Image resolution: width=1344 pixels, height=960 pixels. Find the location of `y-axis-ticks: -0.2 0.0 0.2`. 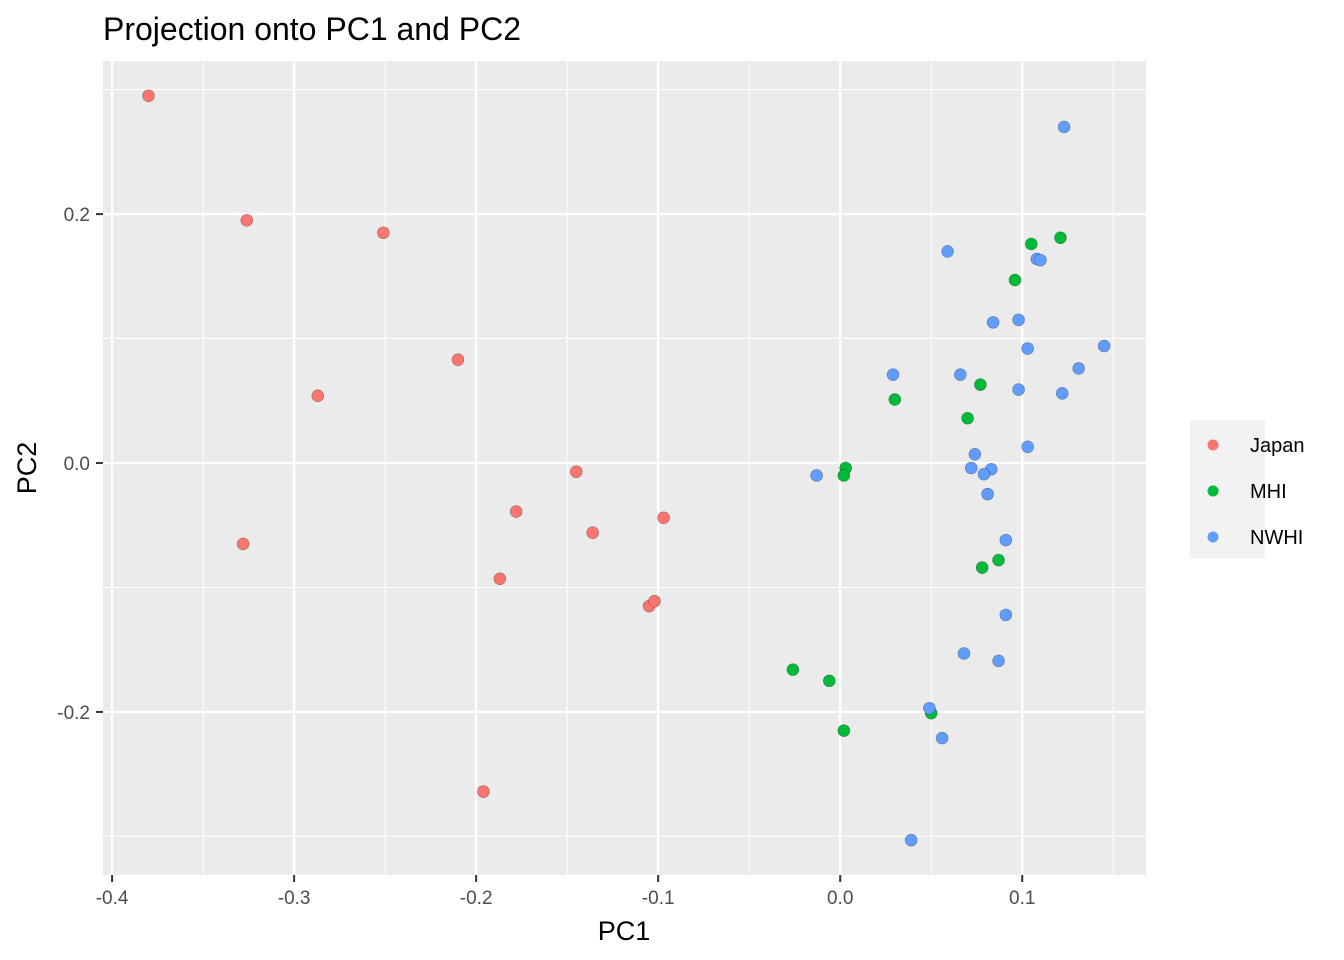

y-axis-ticks: -0.2 0.0 0.2 is located at coordinates (80, 464).